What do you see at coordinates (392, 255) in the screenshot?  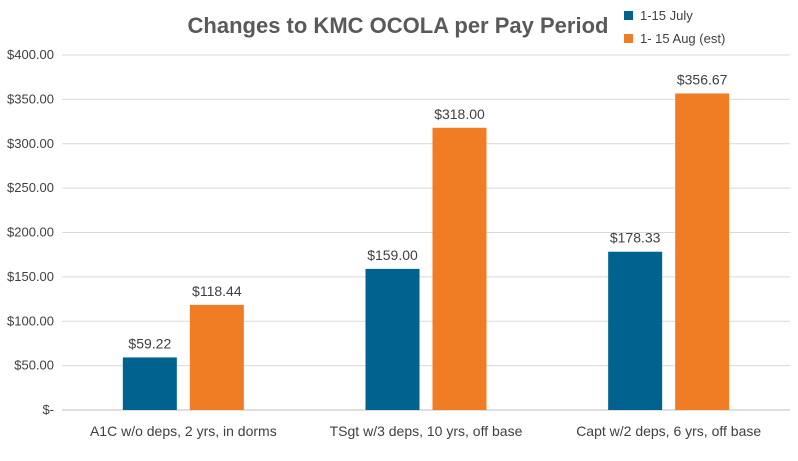 I see `data-label: $159.00` at bounding box center [392, 255].